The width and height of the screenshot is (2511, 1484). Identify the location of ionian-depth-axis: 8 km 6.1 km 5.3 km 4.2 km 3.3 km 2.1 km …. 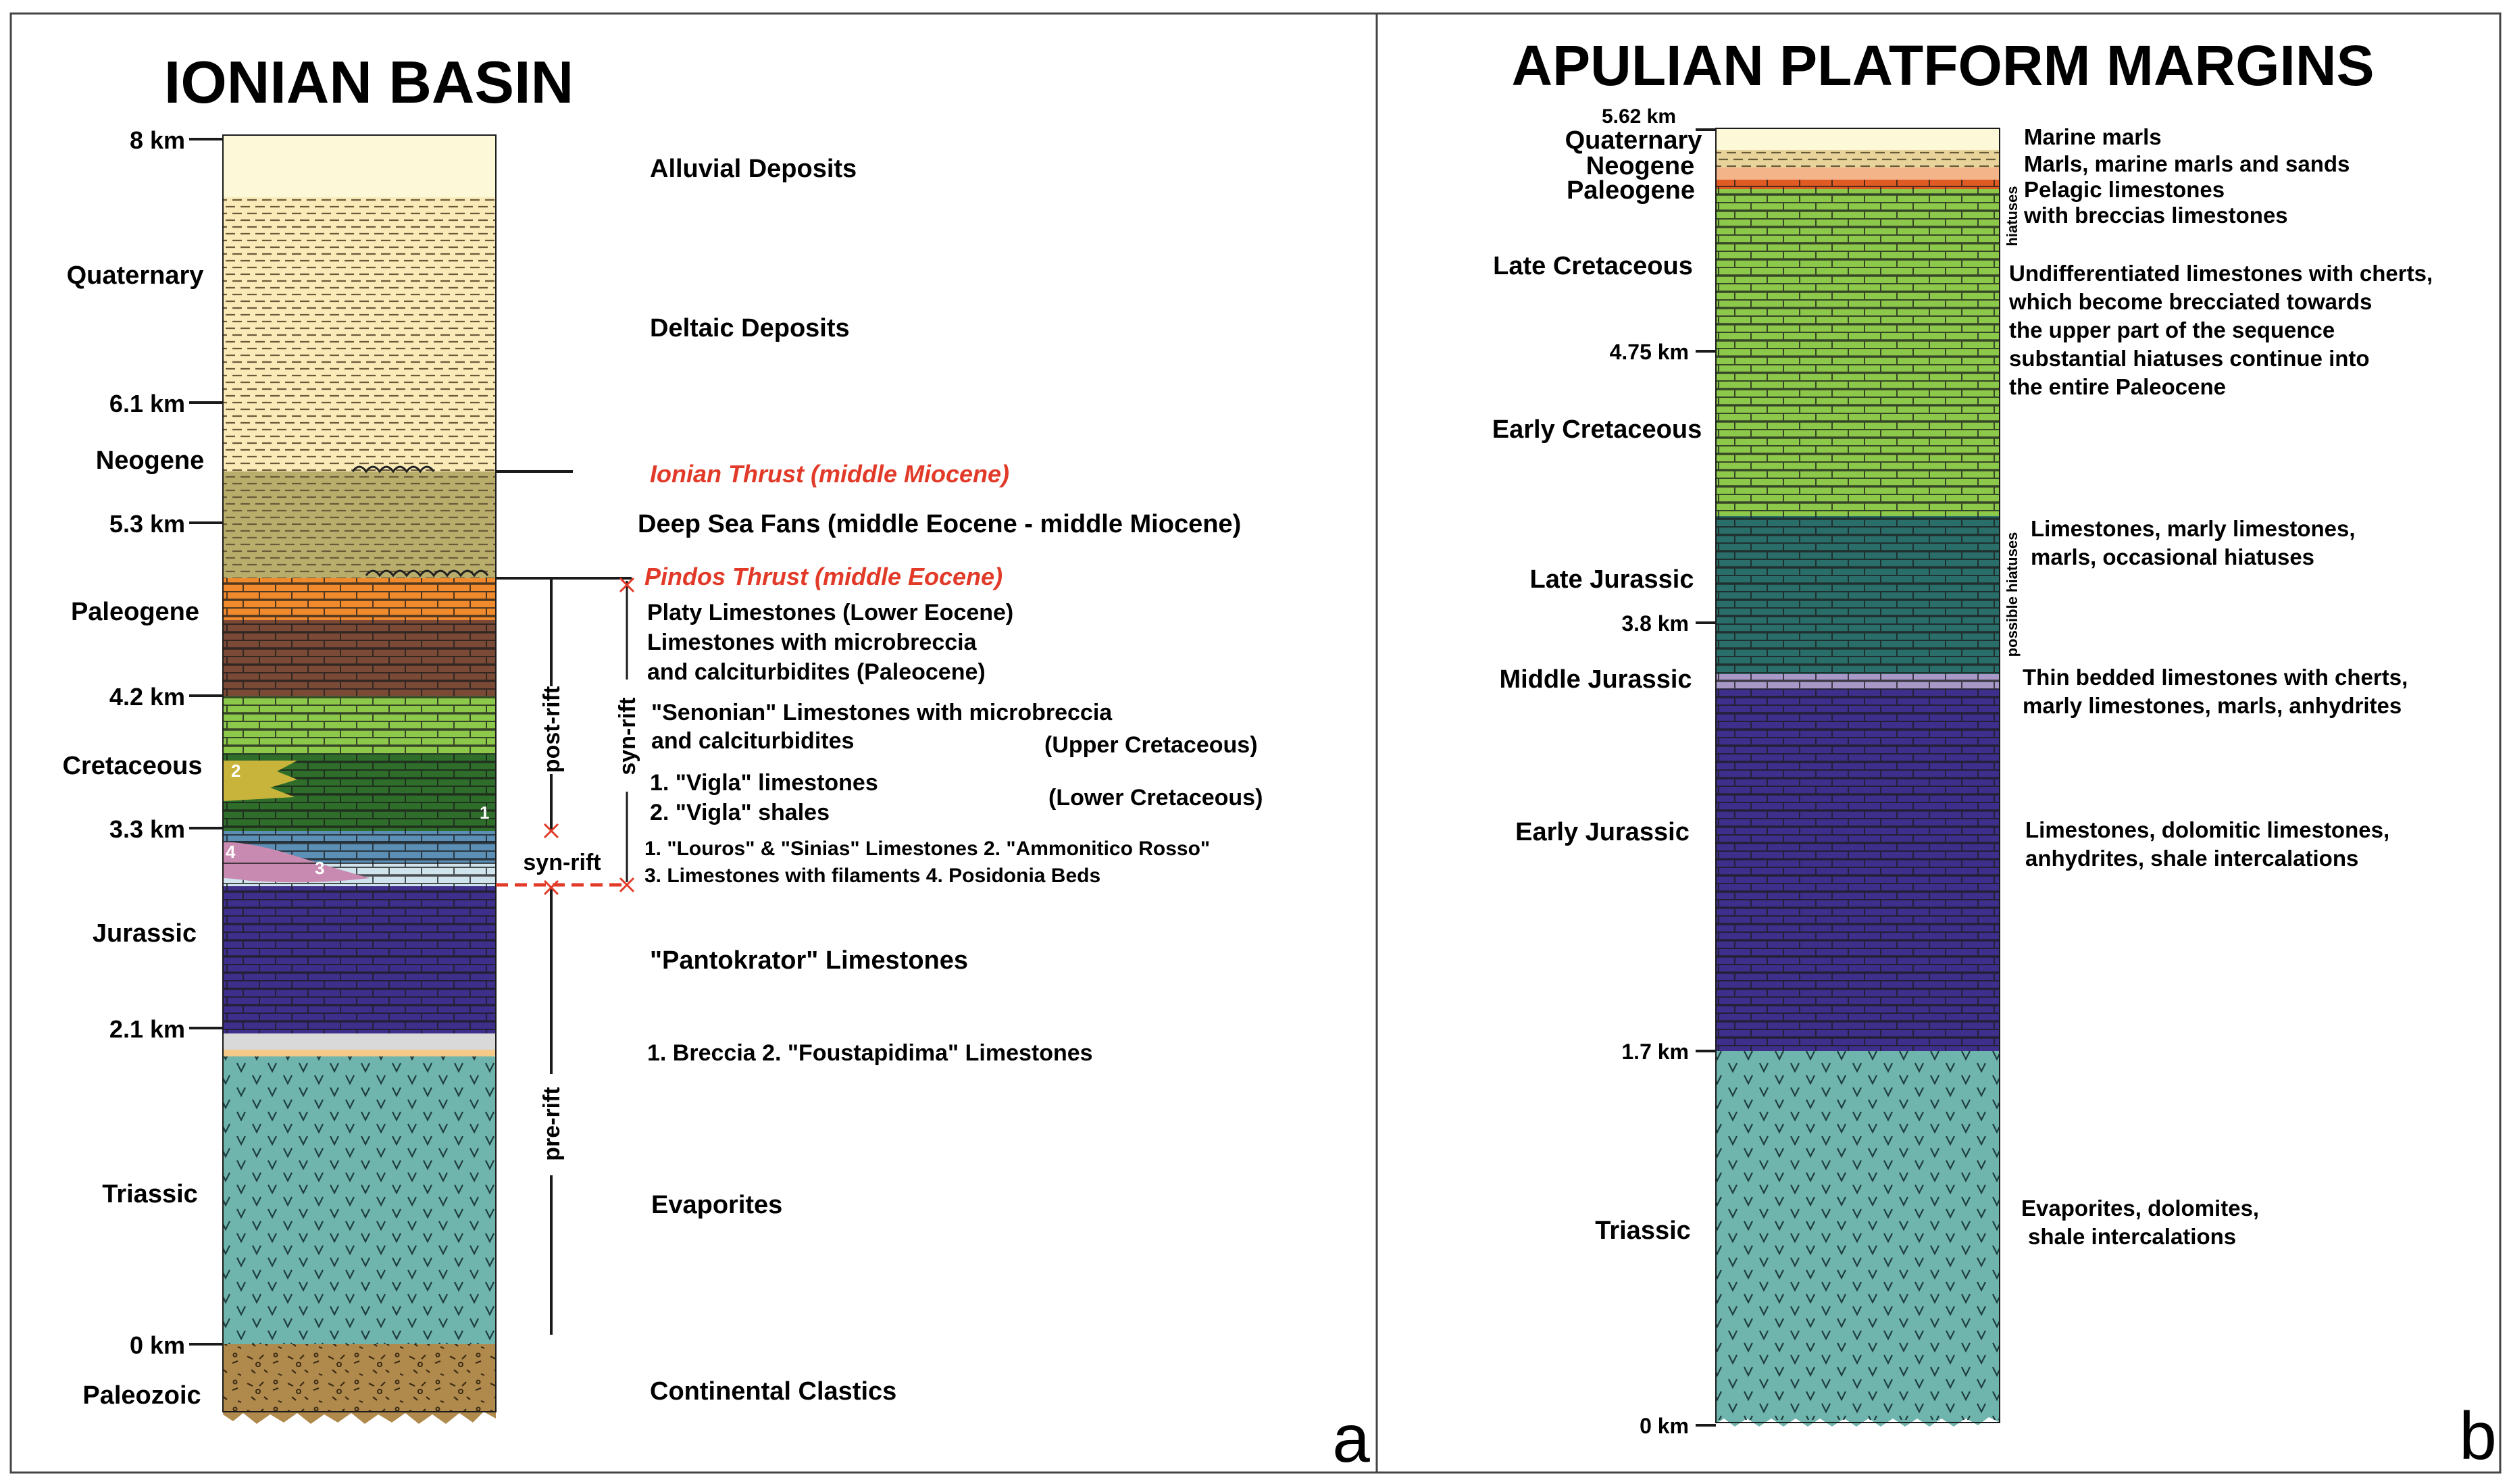
(166, 742).